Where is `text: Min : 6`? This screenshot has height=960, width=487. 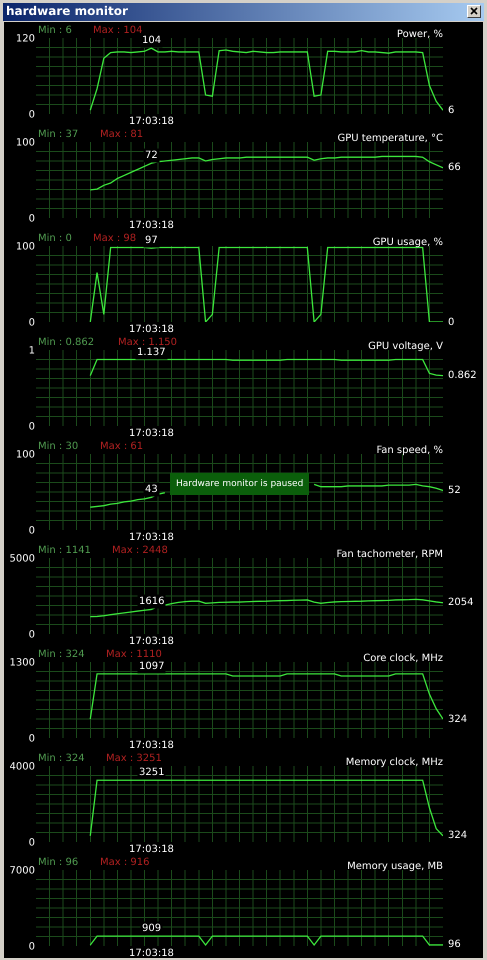 text: Min : 6 is located at coordinates (55, 30).